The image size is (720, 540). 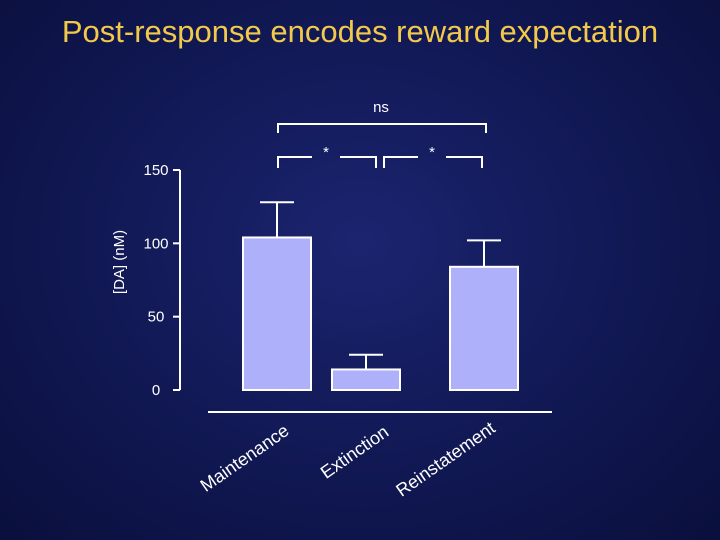 I want to click on right-star-bracket, so click(x=433, y=162).